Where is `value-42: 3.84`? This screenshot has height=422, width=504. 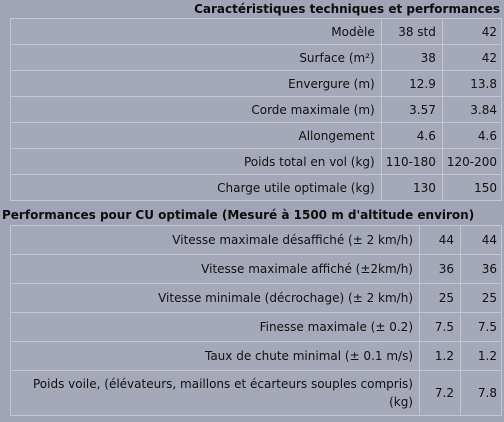
value-42: 3.84 is located at coordinates (472, 109).